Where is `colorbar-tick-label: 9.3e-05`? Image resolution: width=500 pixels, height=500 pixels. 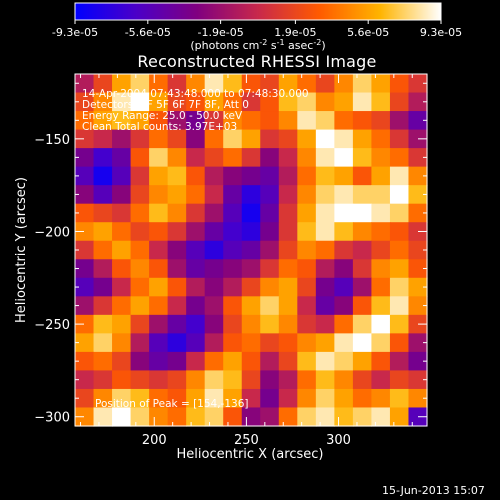 colorbar-tick-label: 9.3e-05 is located at coordinates (441, 32).